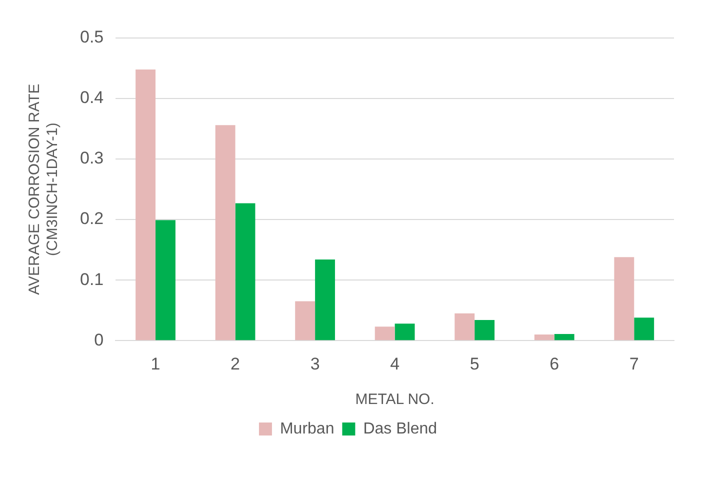 Image resolution: width=702 pixels, height=477 pixels. I want to click on y-axis-title: AVERAGE CORROSION RATE (CM3INCH-1DAY-1), so click(44, 189).